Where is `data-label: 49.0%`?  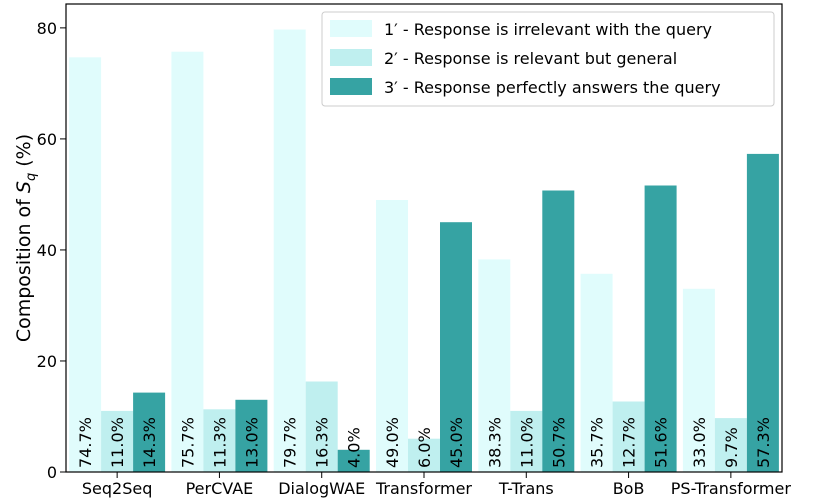
data-label: 49.0% is located at coordinates (392, 442).